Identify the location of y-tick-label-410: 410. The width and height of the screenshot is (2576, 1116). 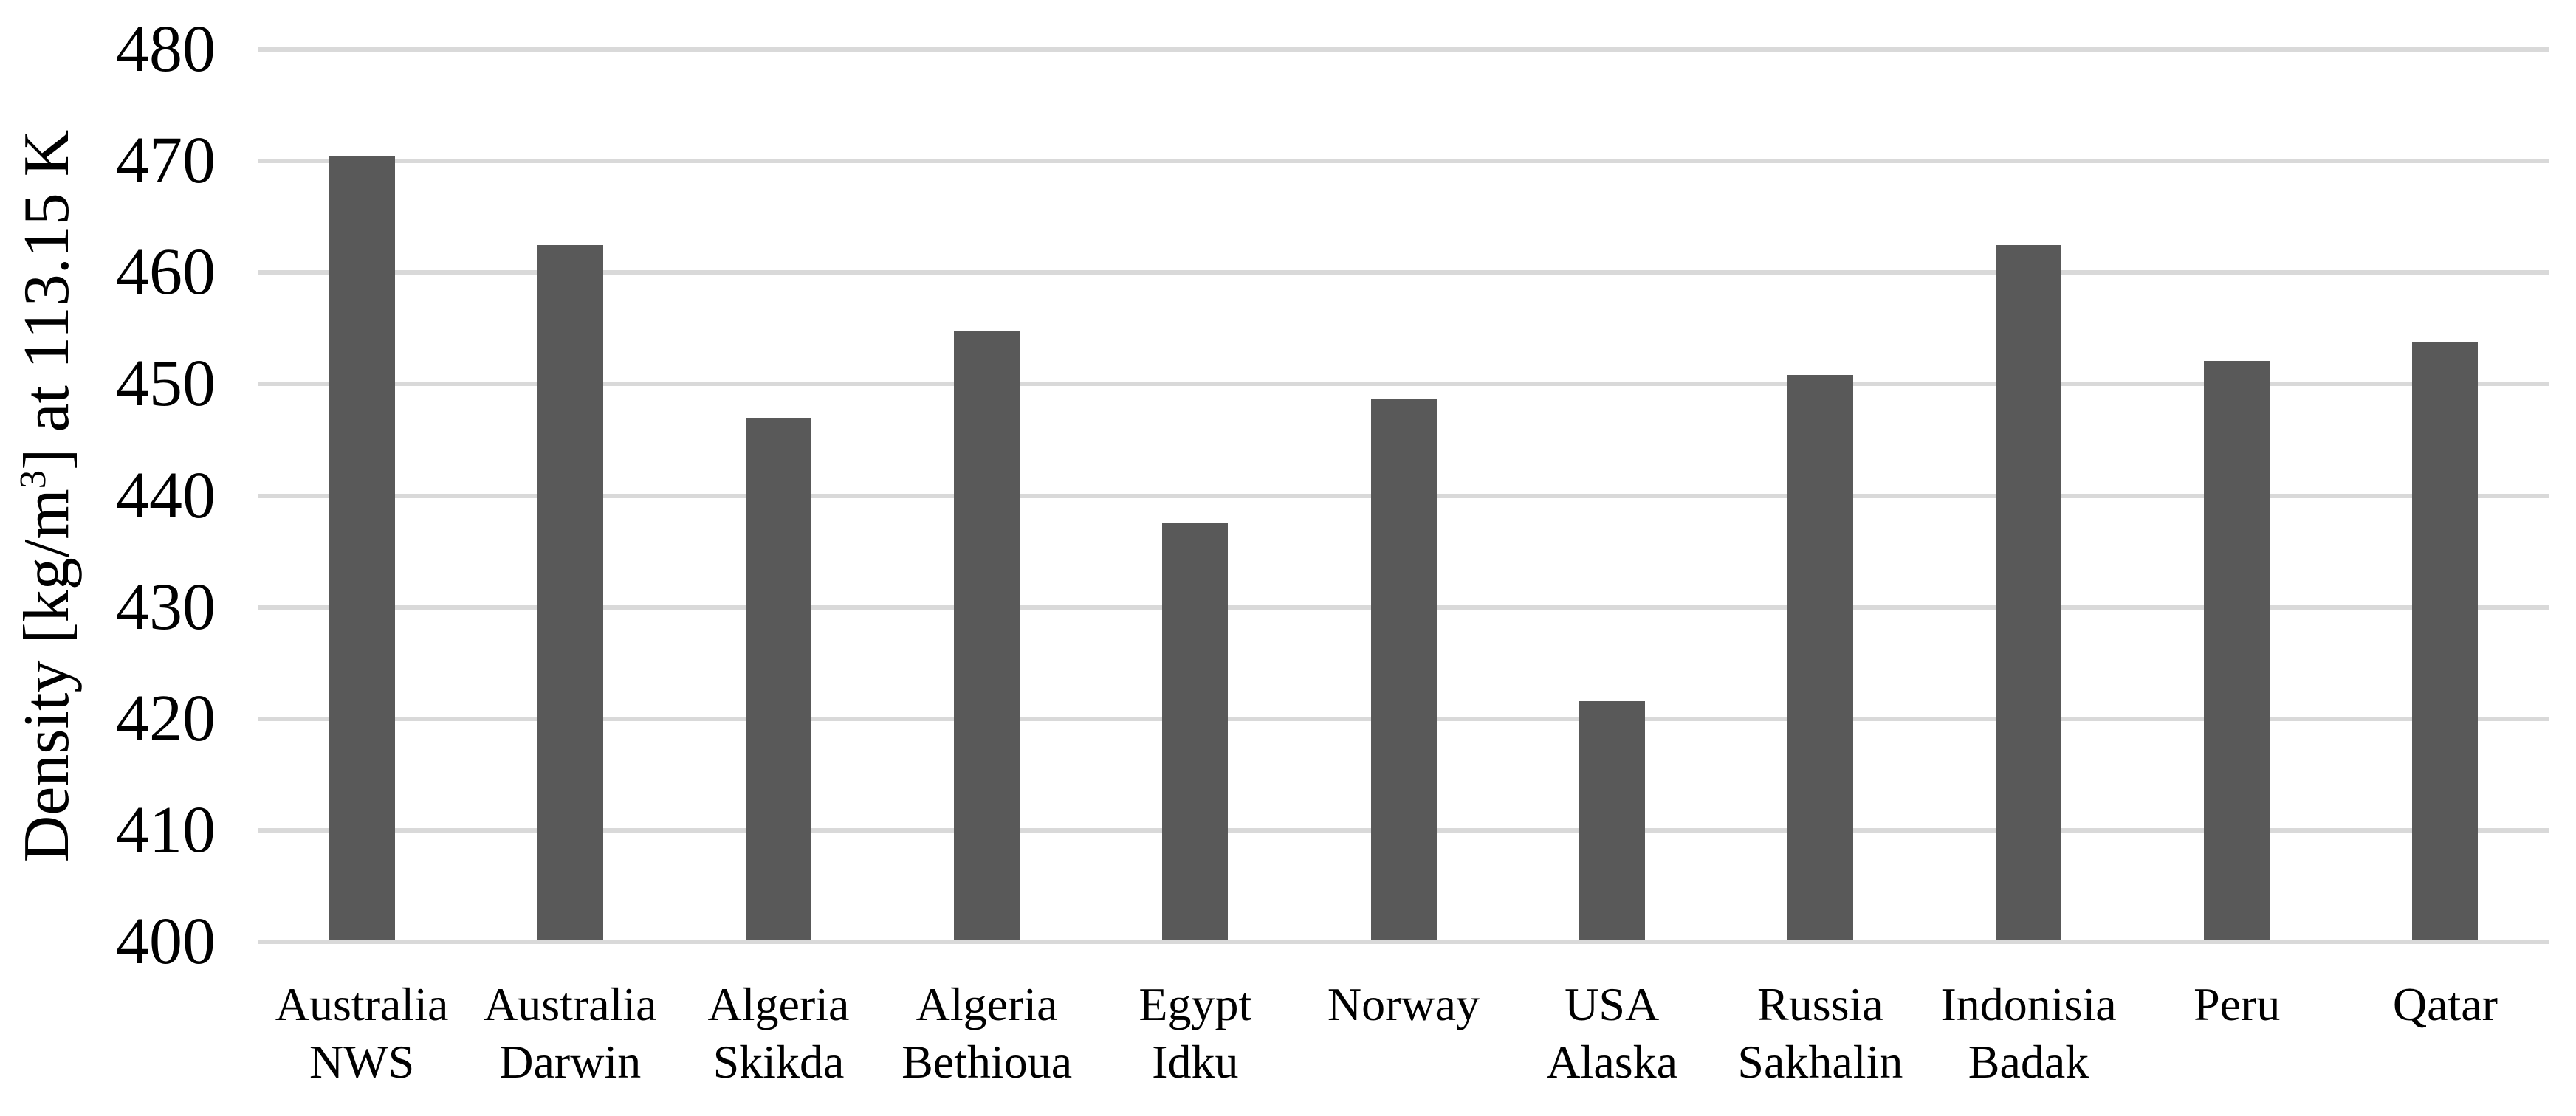
(166, 830).